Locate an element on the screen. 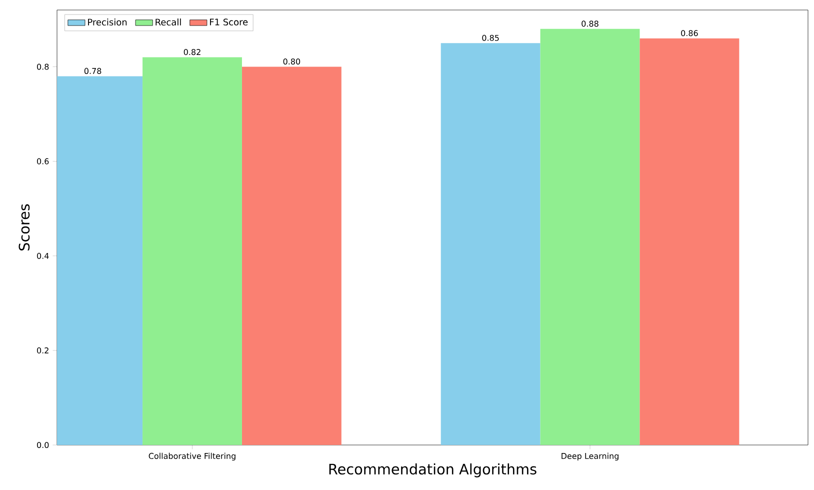 This screenshot has height=490, width=814. y-axis-title: Scores is located at coordinates (24, 227).